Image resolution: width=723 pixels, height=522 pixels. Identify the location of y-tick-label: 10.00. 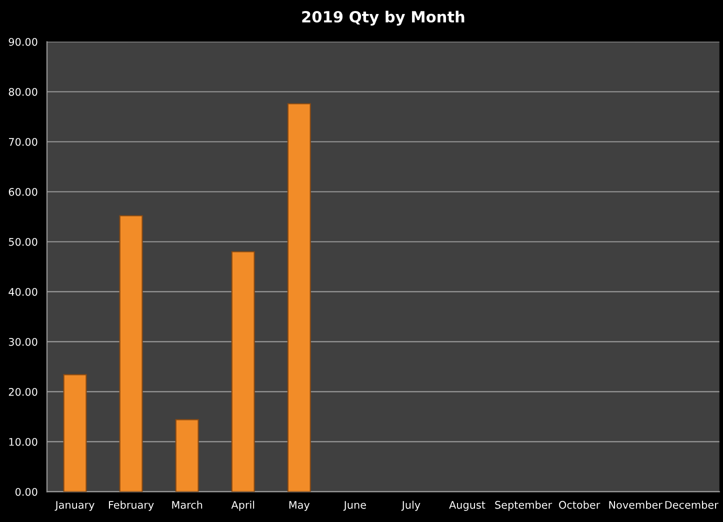
(23, 442).